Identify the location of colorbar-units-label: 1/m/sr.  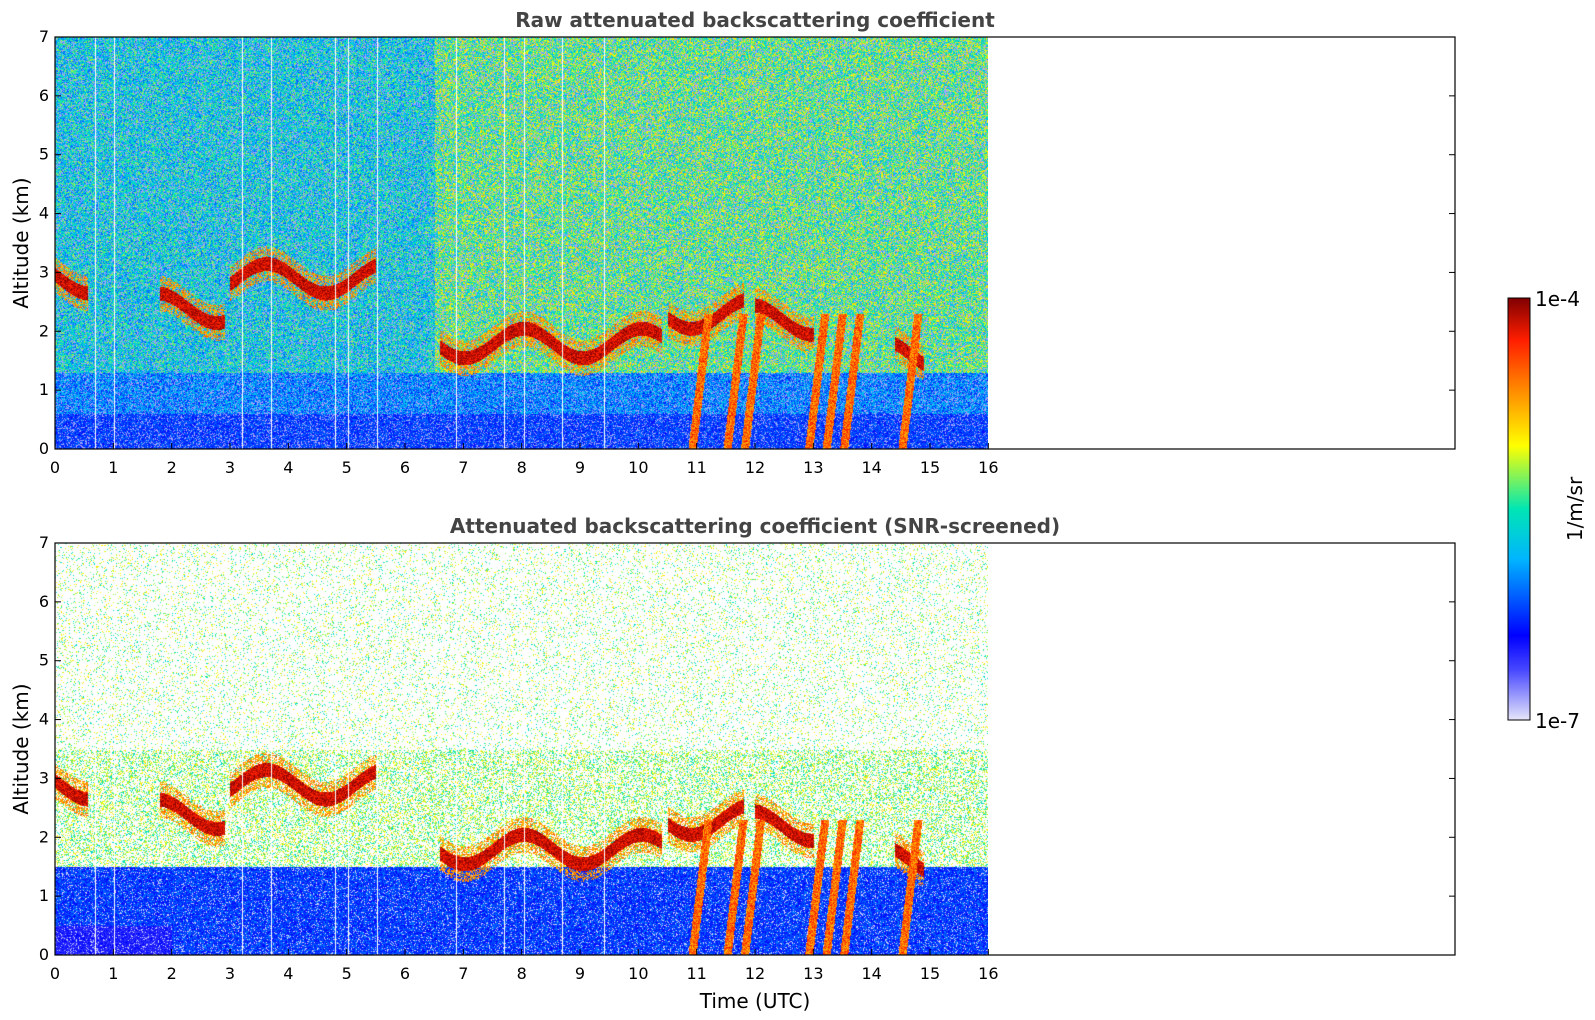
(1575, 508).